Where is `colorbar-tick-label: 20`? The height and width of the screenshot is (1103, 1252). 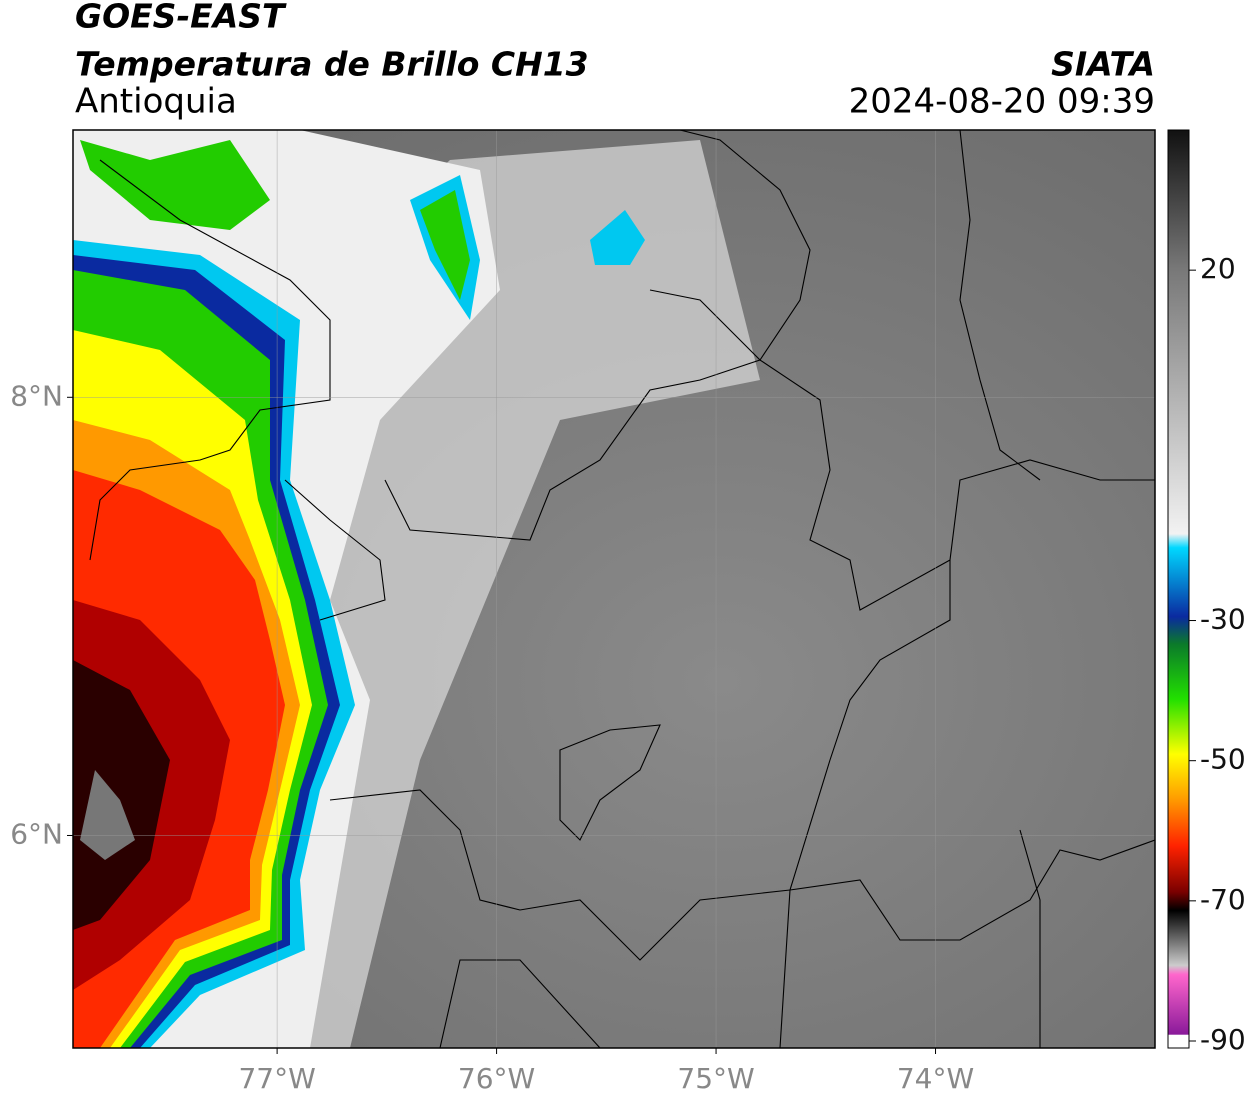 colorbar-tick-label: 20 is located at coordinates (1218, 268).